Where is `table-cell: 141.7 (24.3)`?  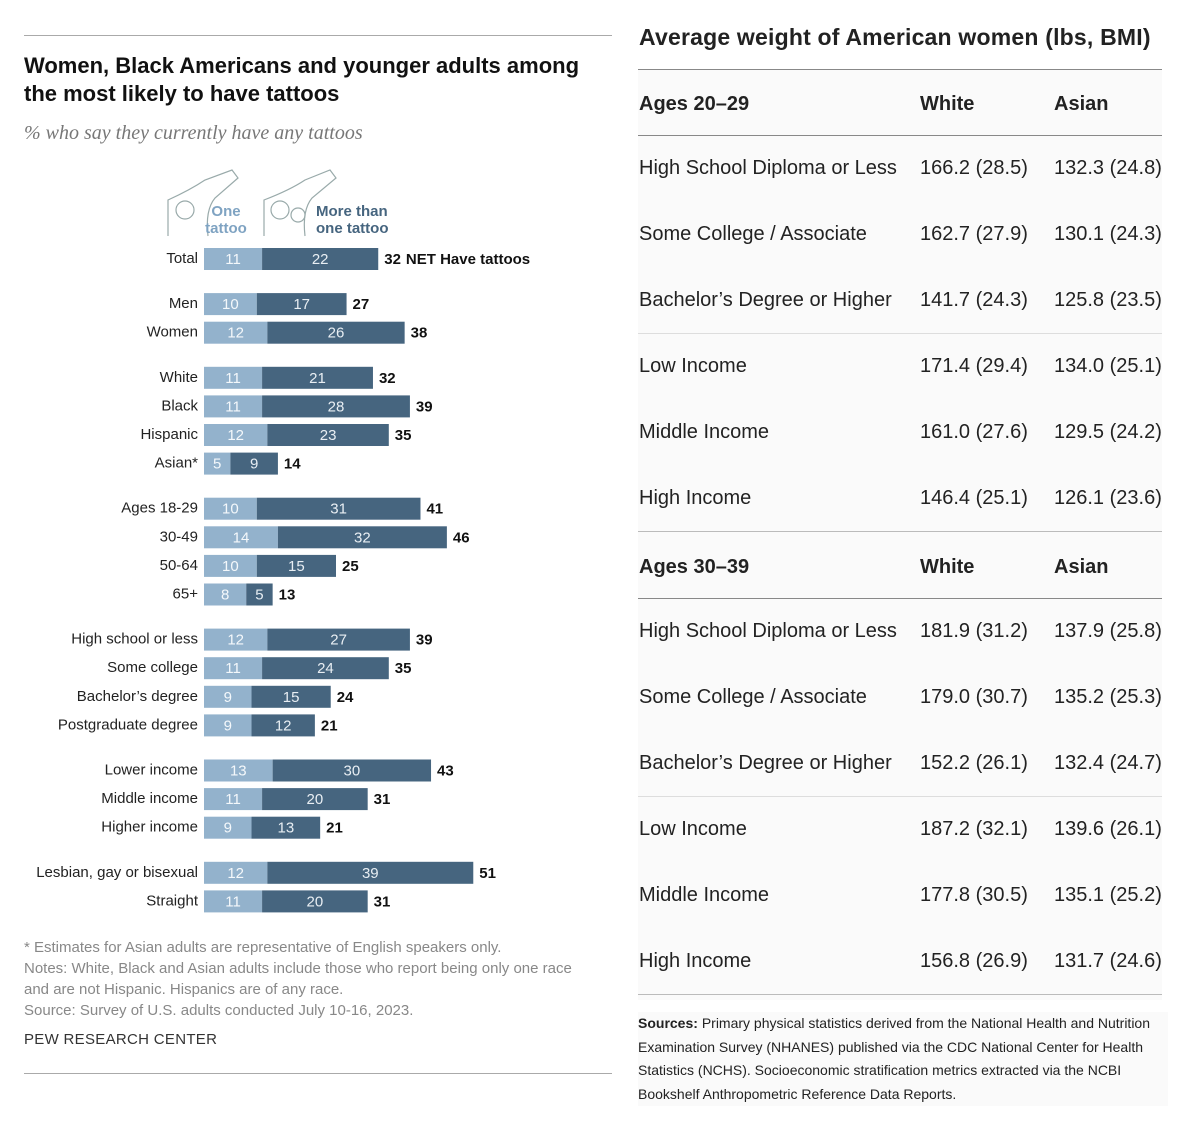 table-cell: 141.7 (24.3) is located at coordinates (974, 300).